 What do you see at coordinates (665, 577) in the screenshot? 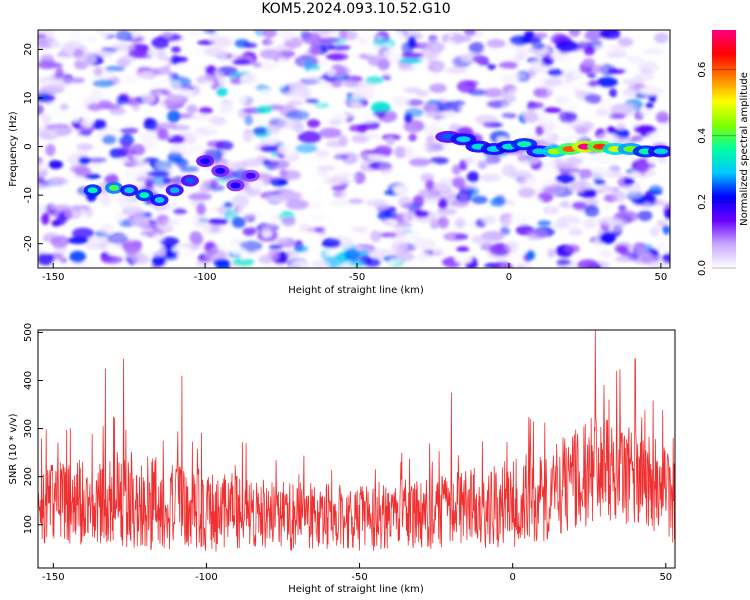
I see `x-tick-label: 50` at bounding box center [665, 577].